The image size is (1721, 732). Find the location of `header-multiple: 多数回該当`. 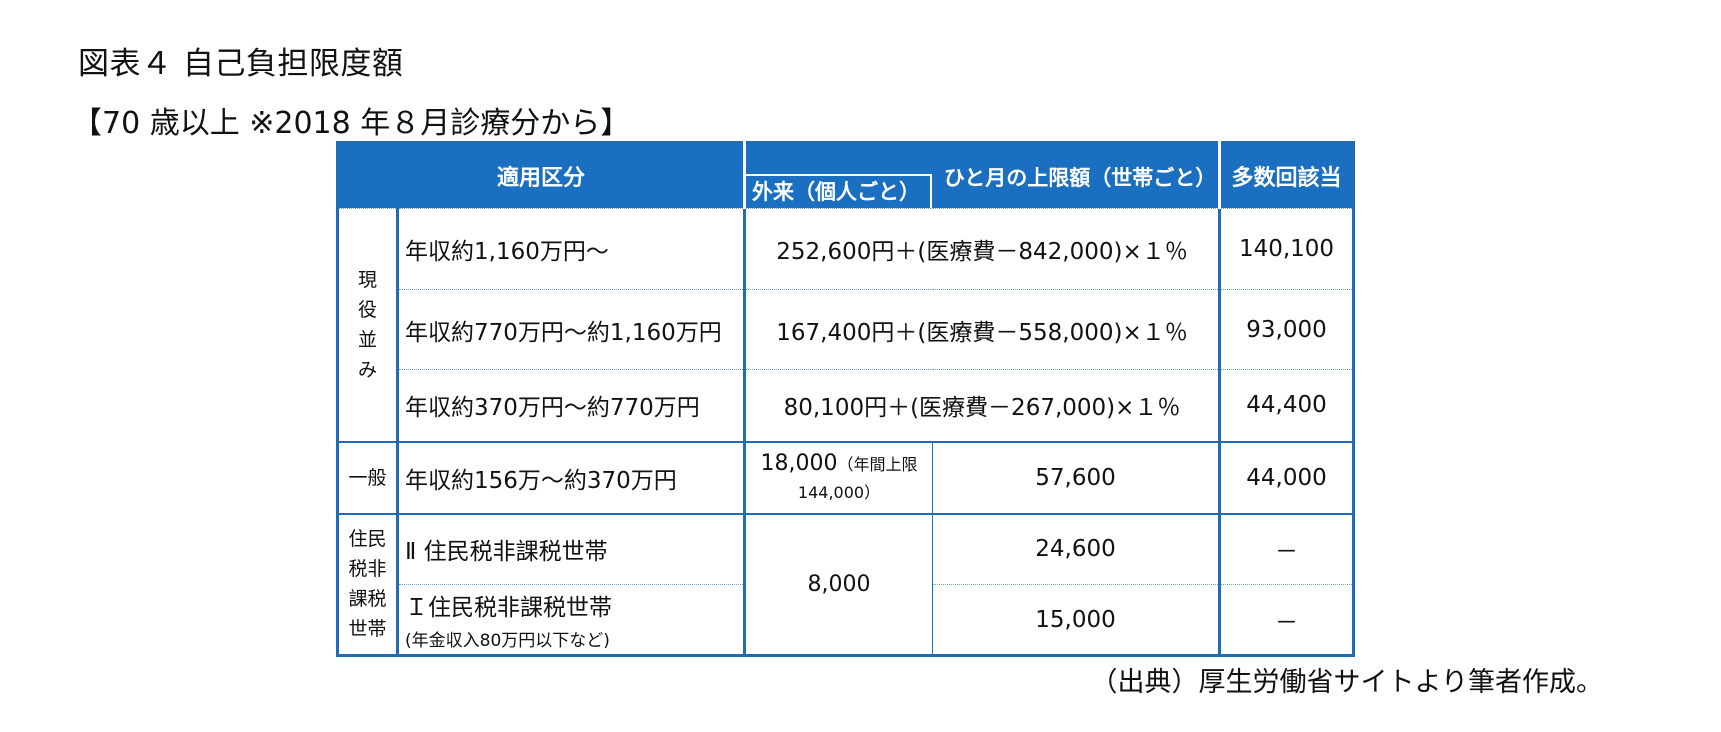

header-multiple: 多数回該当 is located at coordinates (1286, 175).